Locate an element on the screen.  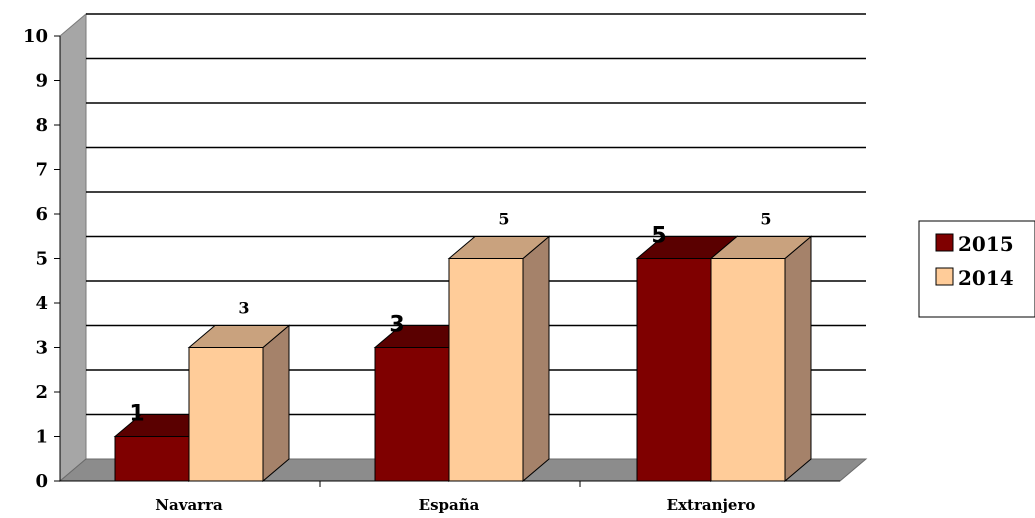
x-tick-label: Navarra is located at coordinates (189, 505).